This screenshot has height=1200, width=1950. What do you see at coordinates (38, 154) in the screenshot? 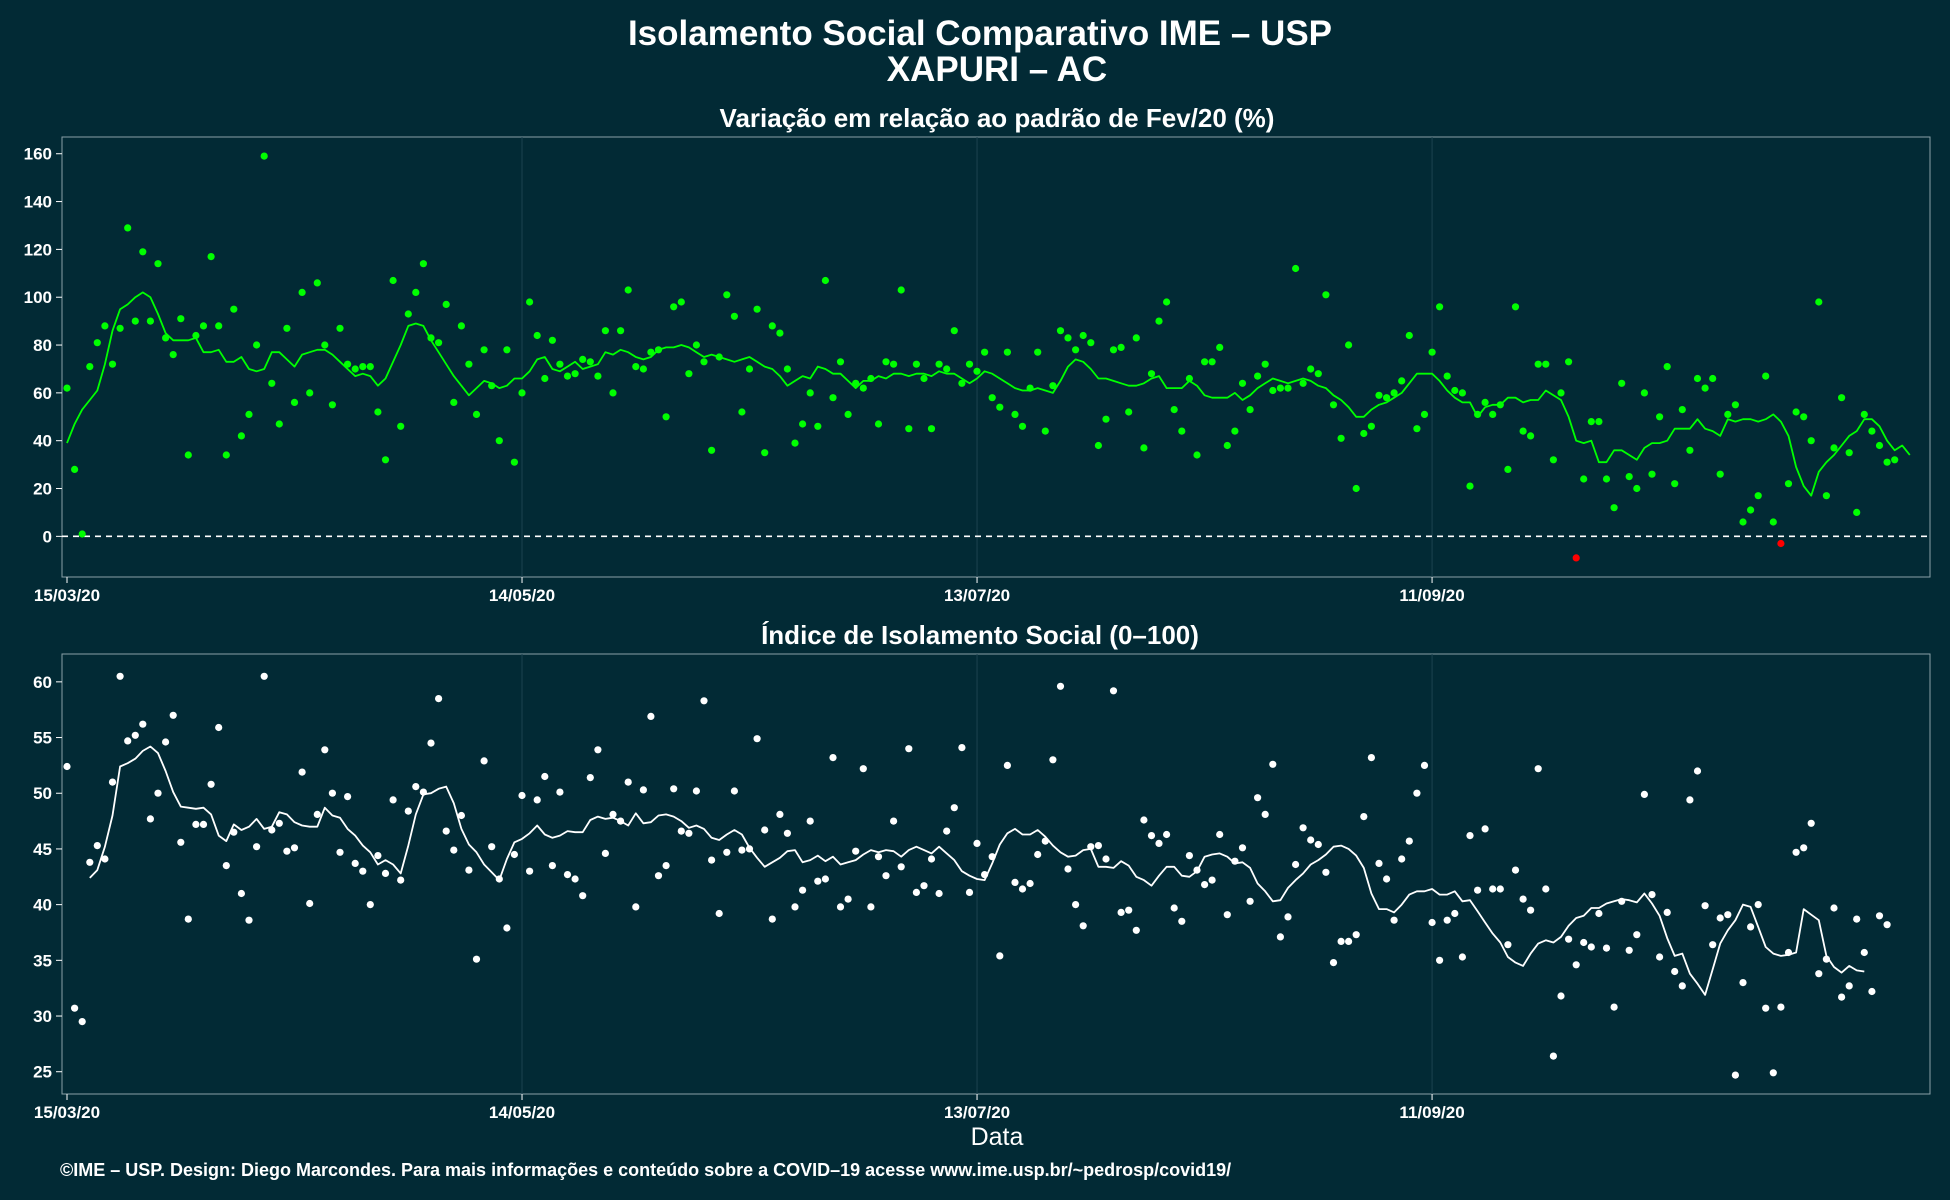
I see `variation-y-tick-label-160: 160` at bounding box center [38, 154].